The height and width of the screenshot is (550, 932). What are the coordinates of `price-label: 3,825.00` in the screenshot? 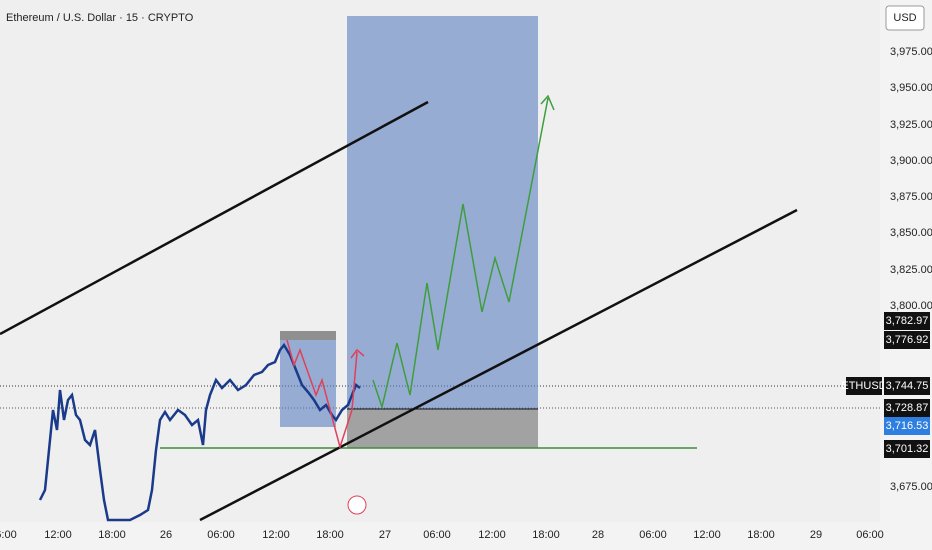 It's located at (911, 270).